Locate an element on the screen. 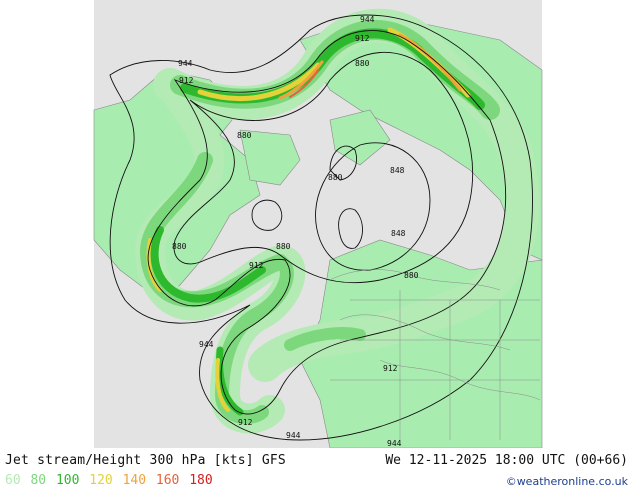 Image resolution: width=634 pixels, height=490 pixels. credit-link: ©weatheronline.co.uk is located at coordinates (566, 481).